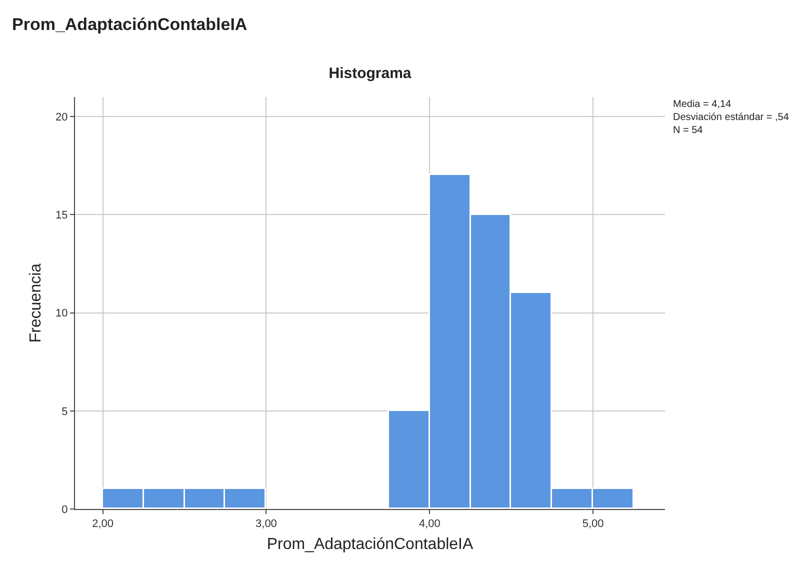 This screenshot has width=803, height=561. What do you see at coordinates (731, 117) in the screenshot?
I see `text: Desviación estándar = ,54` at bounding box center [731, 117].